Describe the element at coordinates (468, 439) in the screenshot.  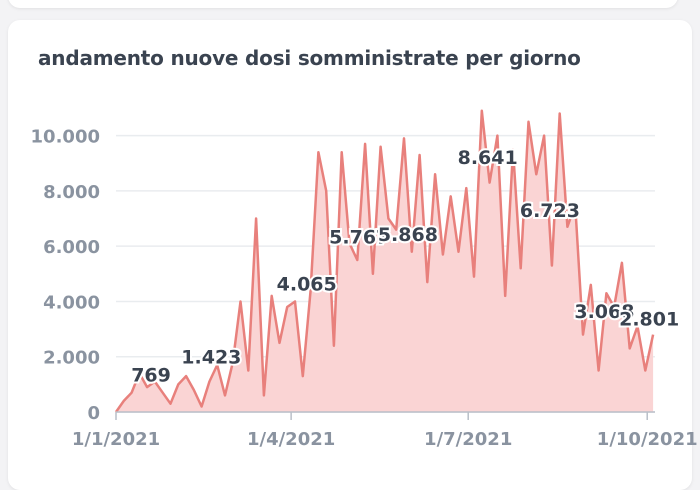
I see `x-tick-label: 1/7/2021` at that location.